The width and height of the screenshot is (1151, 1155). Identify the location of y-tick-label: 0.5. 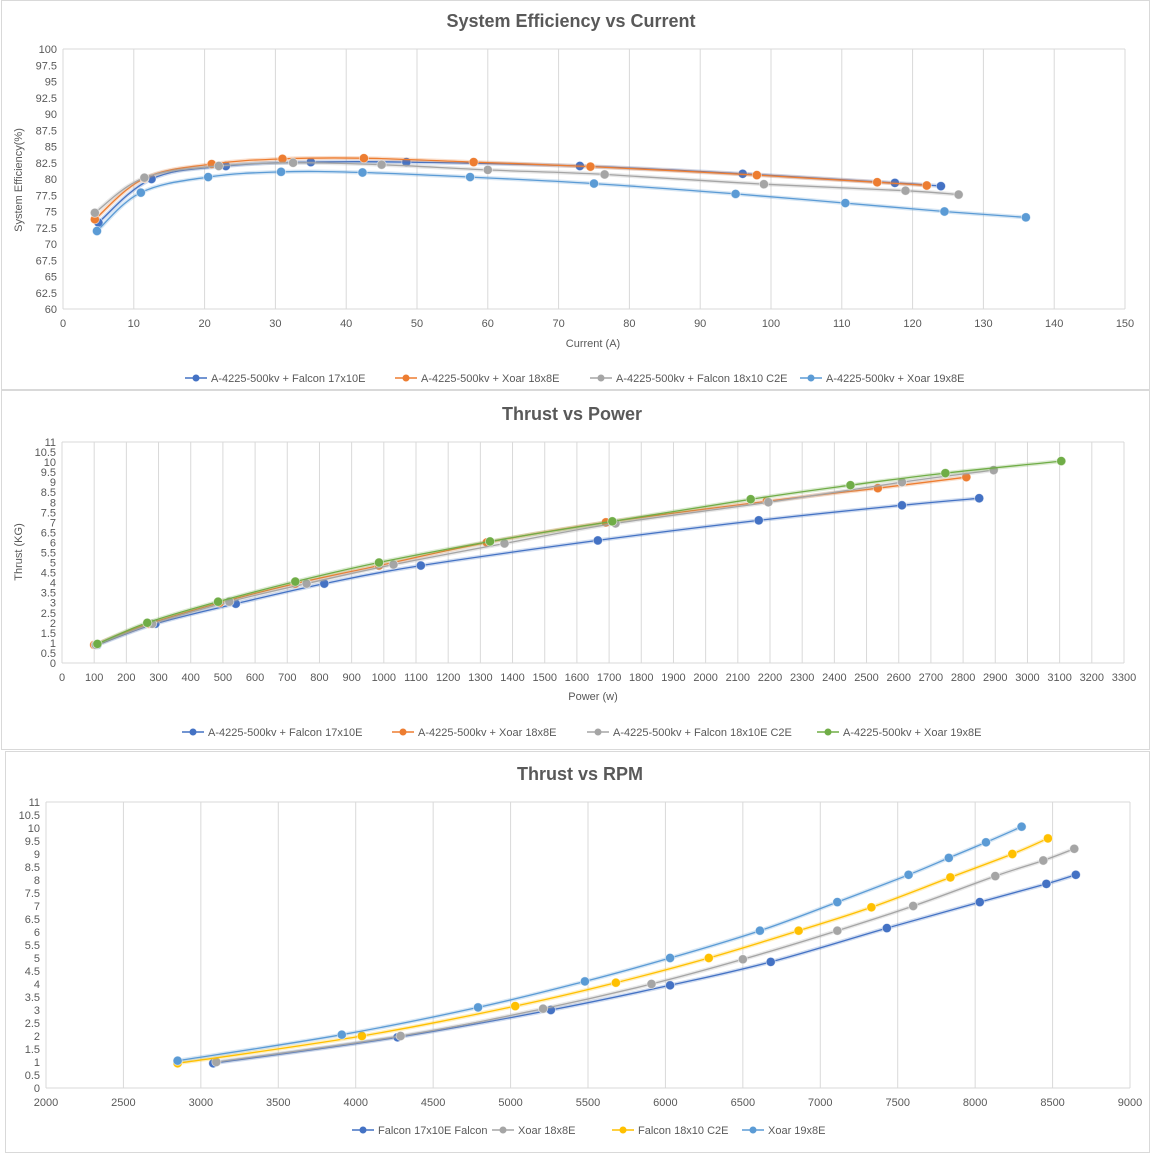
(32, 1076).